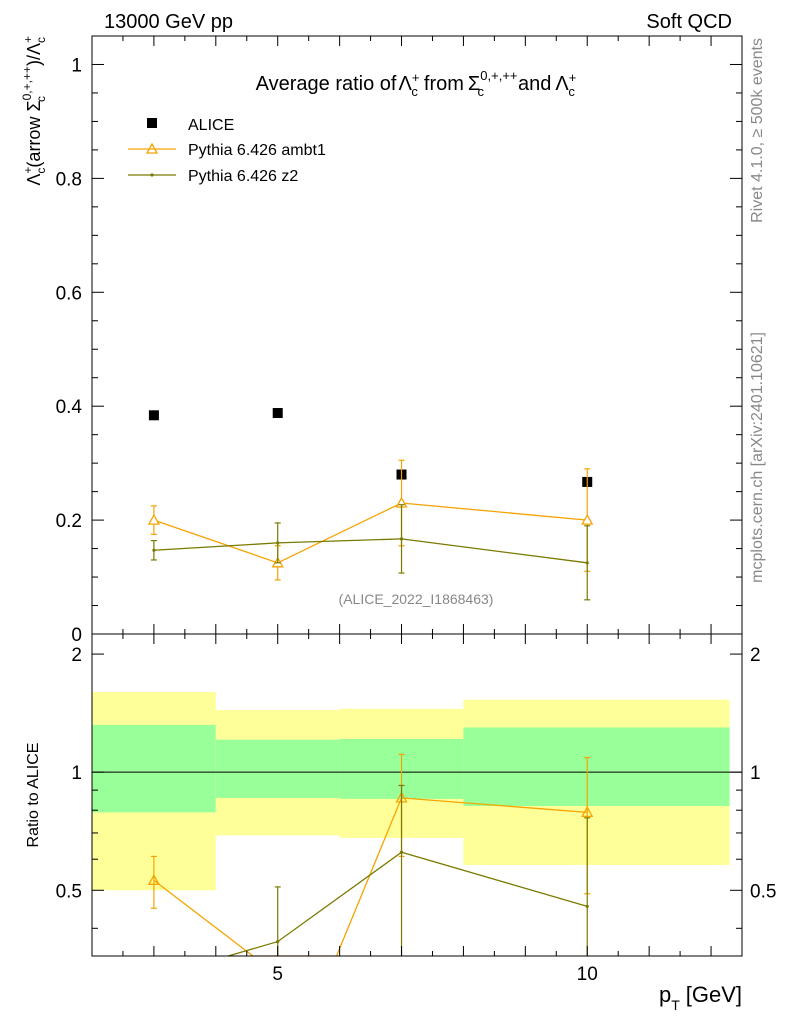  I want to click on series-line-pythia-6-426-z2, so click(370, 551).